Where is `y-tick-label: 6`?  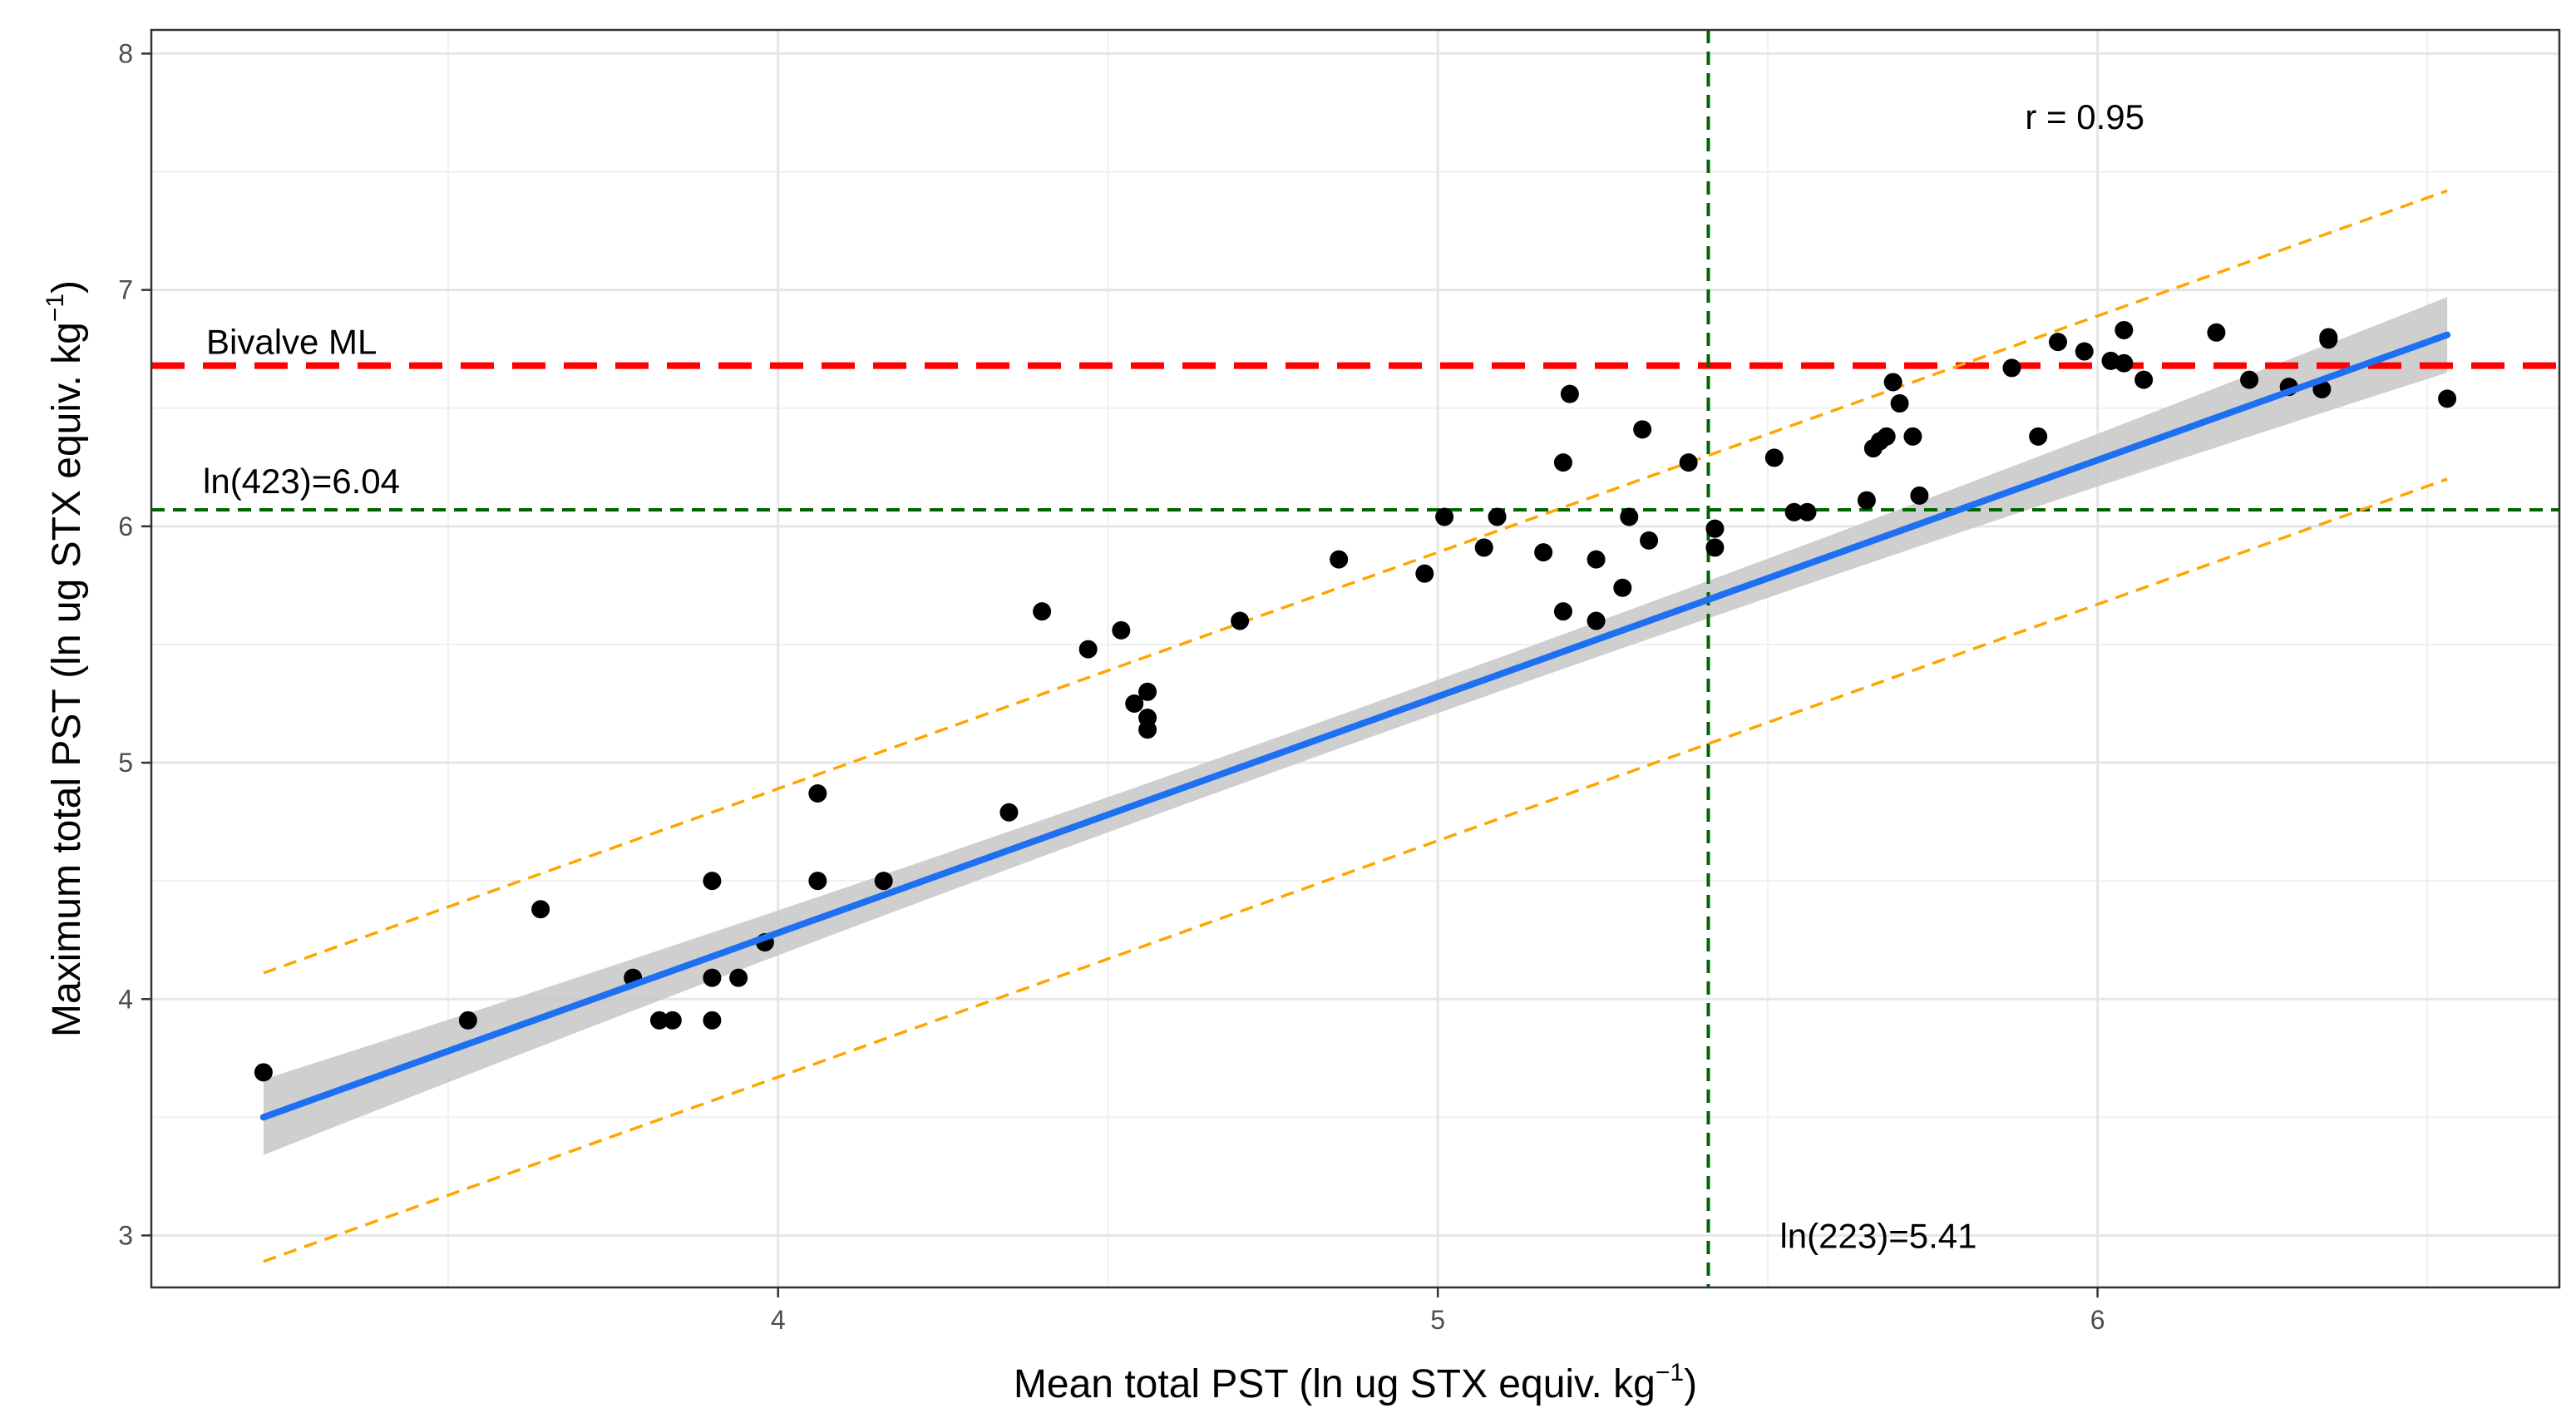
y-tick-label: 6 is located at coordinates (125, 526).